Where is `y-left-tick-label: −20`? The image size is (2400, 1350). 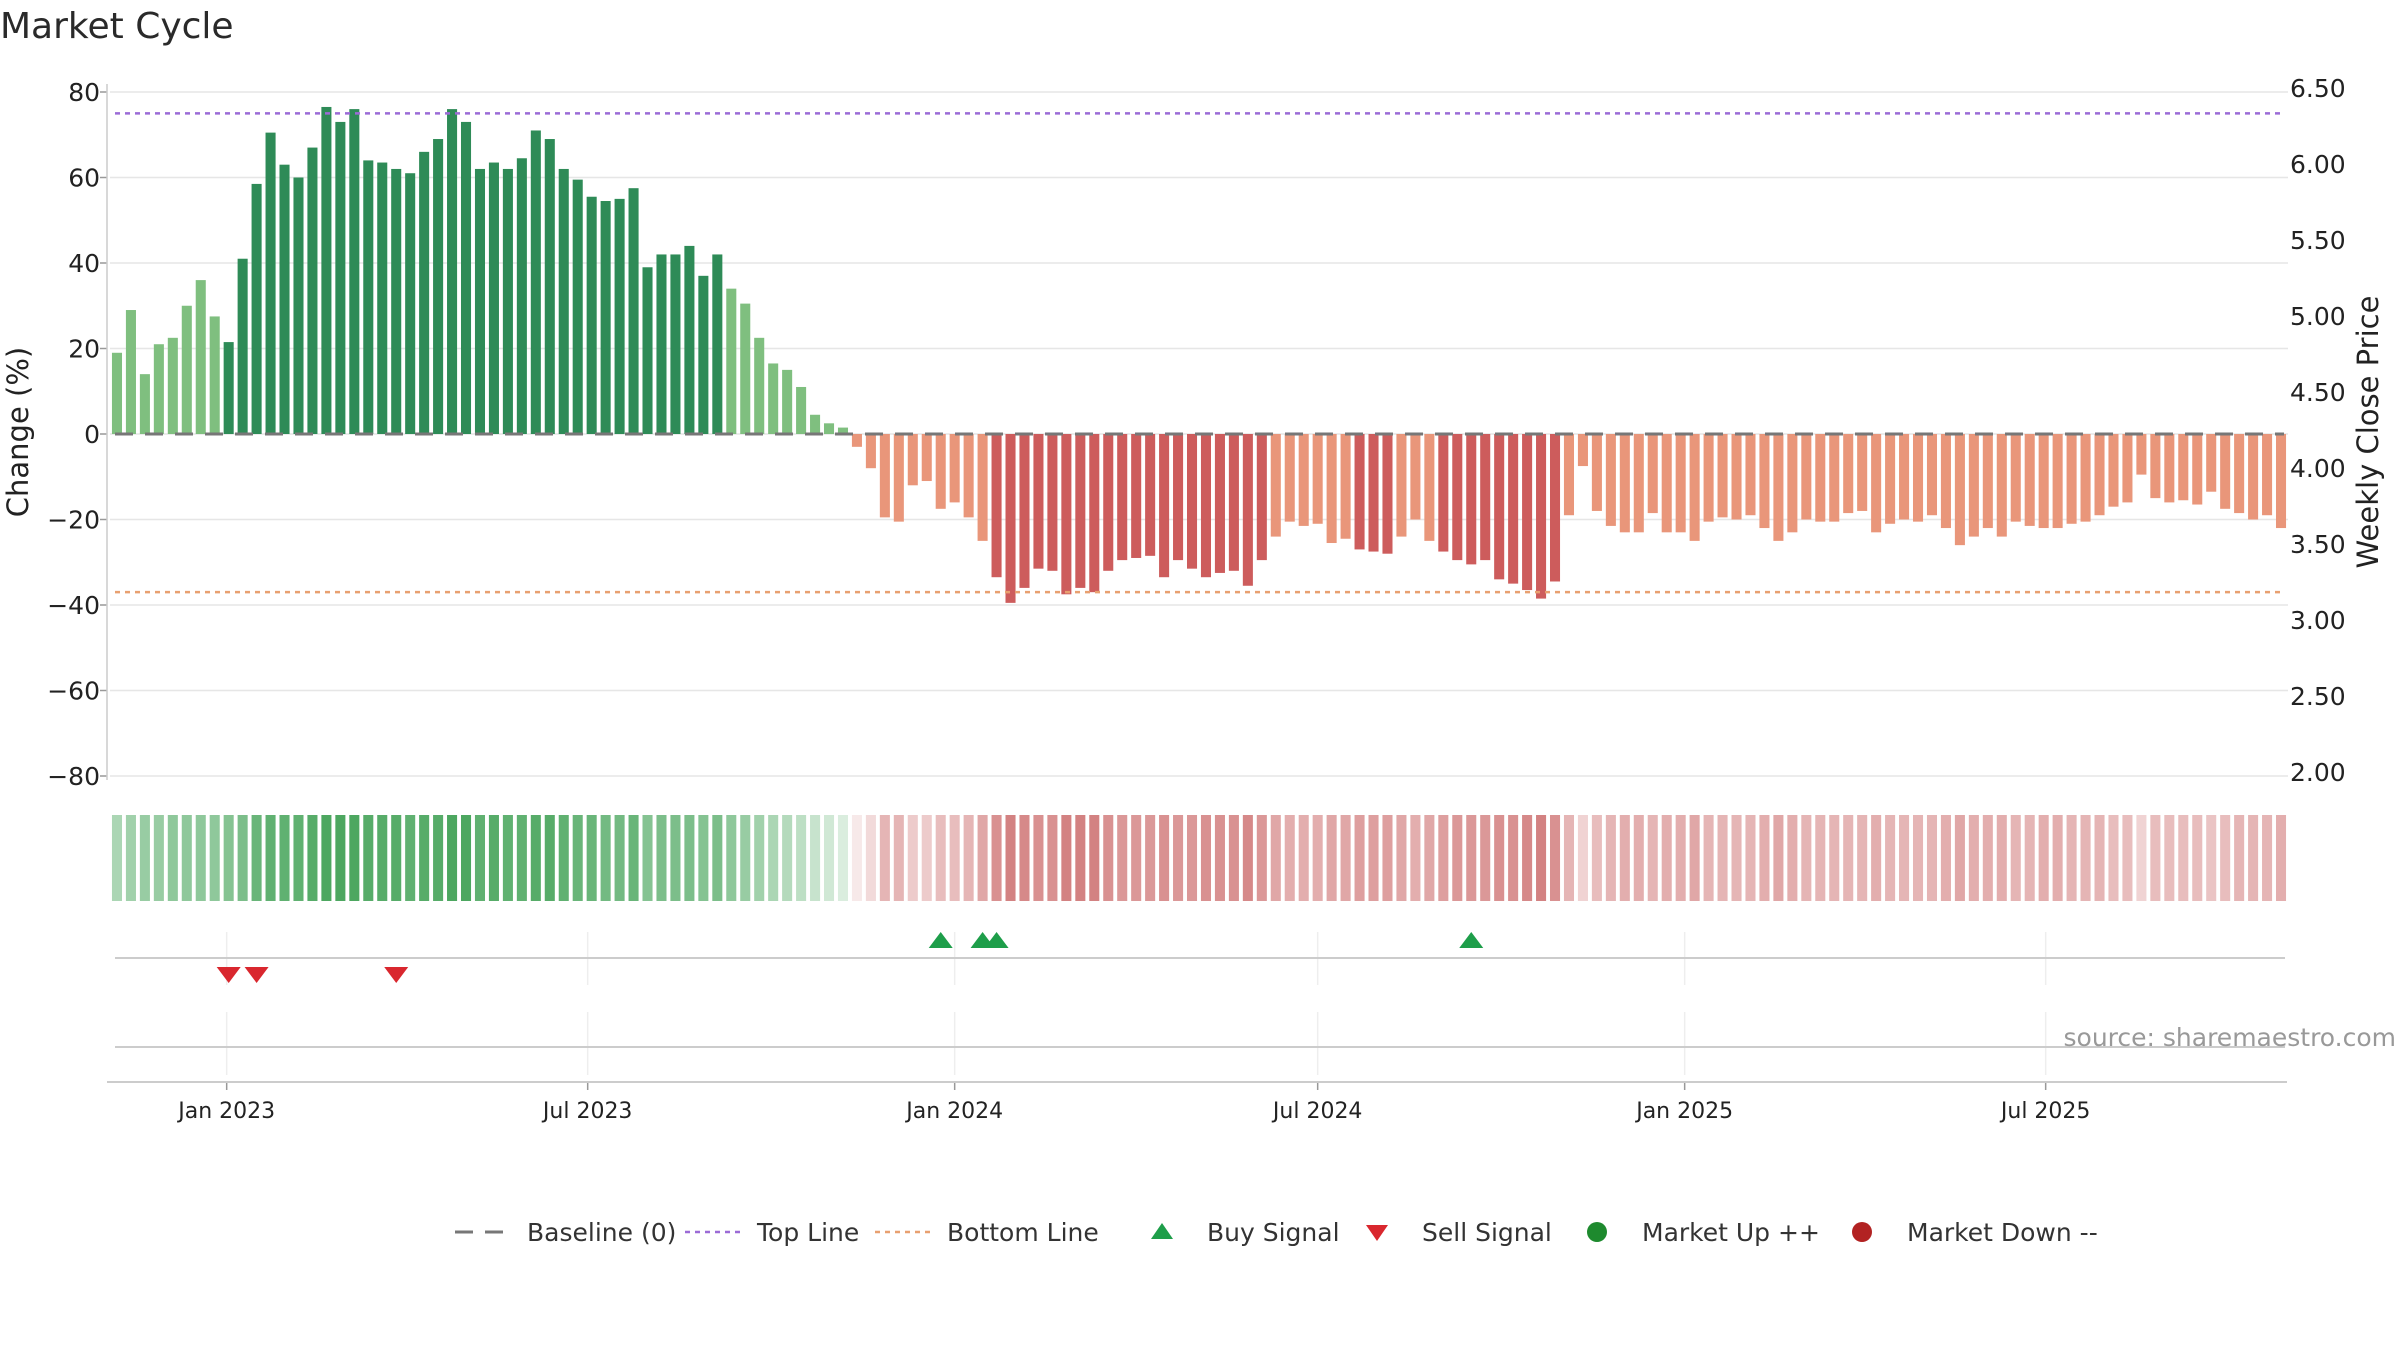 y-left-tick-label: −20 is located at coordinates (73, 520).